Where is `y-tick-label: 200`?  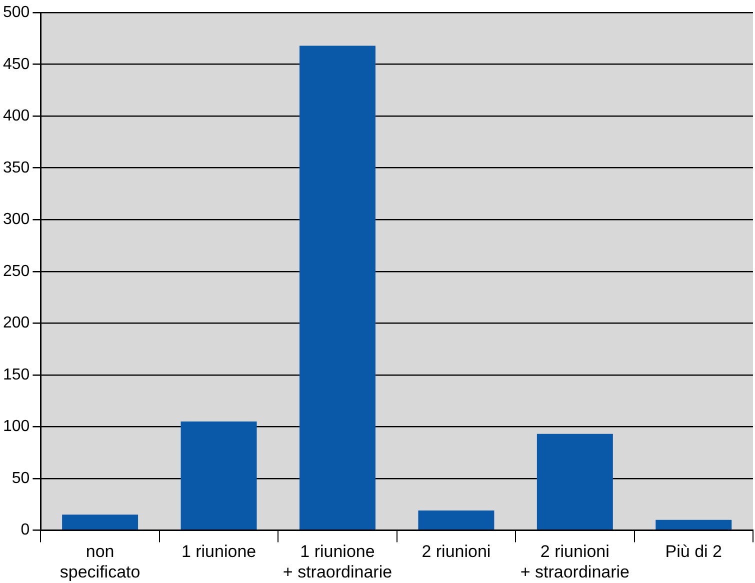
y-tick-label: 200 is located at coordinates (16, 323).